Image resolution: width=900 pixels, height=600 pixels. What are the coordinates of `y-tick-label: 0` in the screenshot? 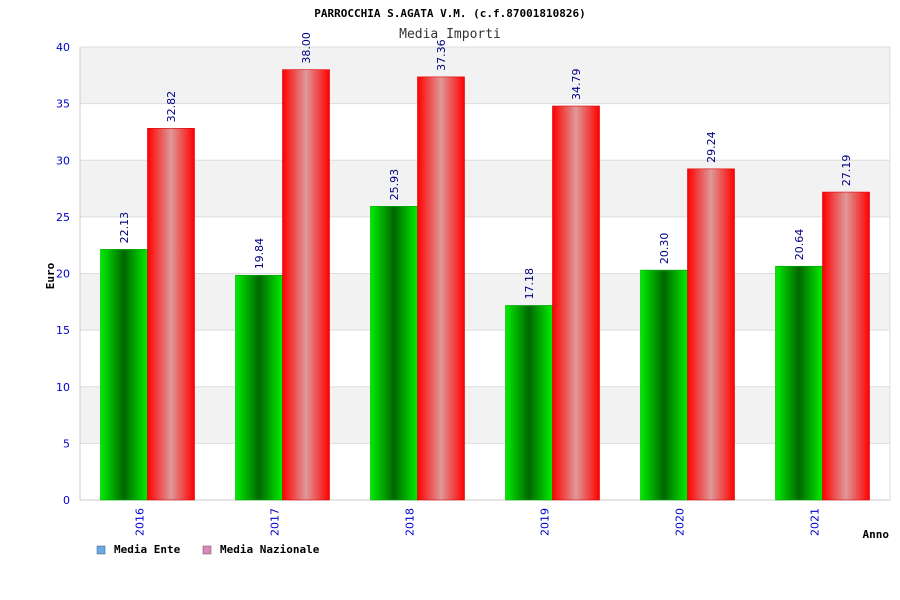 It's located at (66, 500).